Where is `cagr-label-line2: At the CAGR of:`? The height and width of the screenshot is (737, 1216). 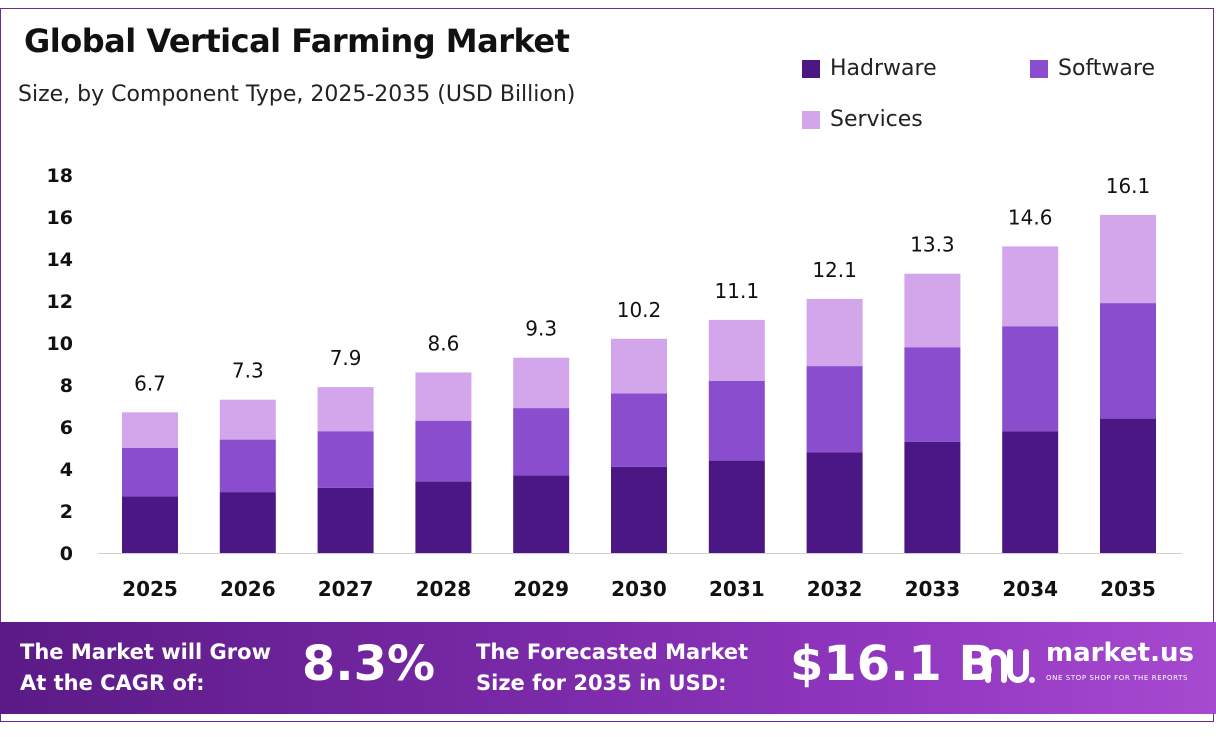
cagr-label-line2: At the CAGR of: is located at coordinates (112, 683).